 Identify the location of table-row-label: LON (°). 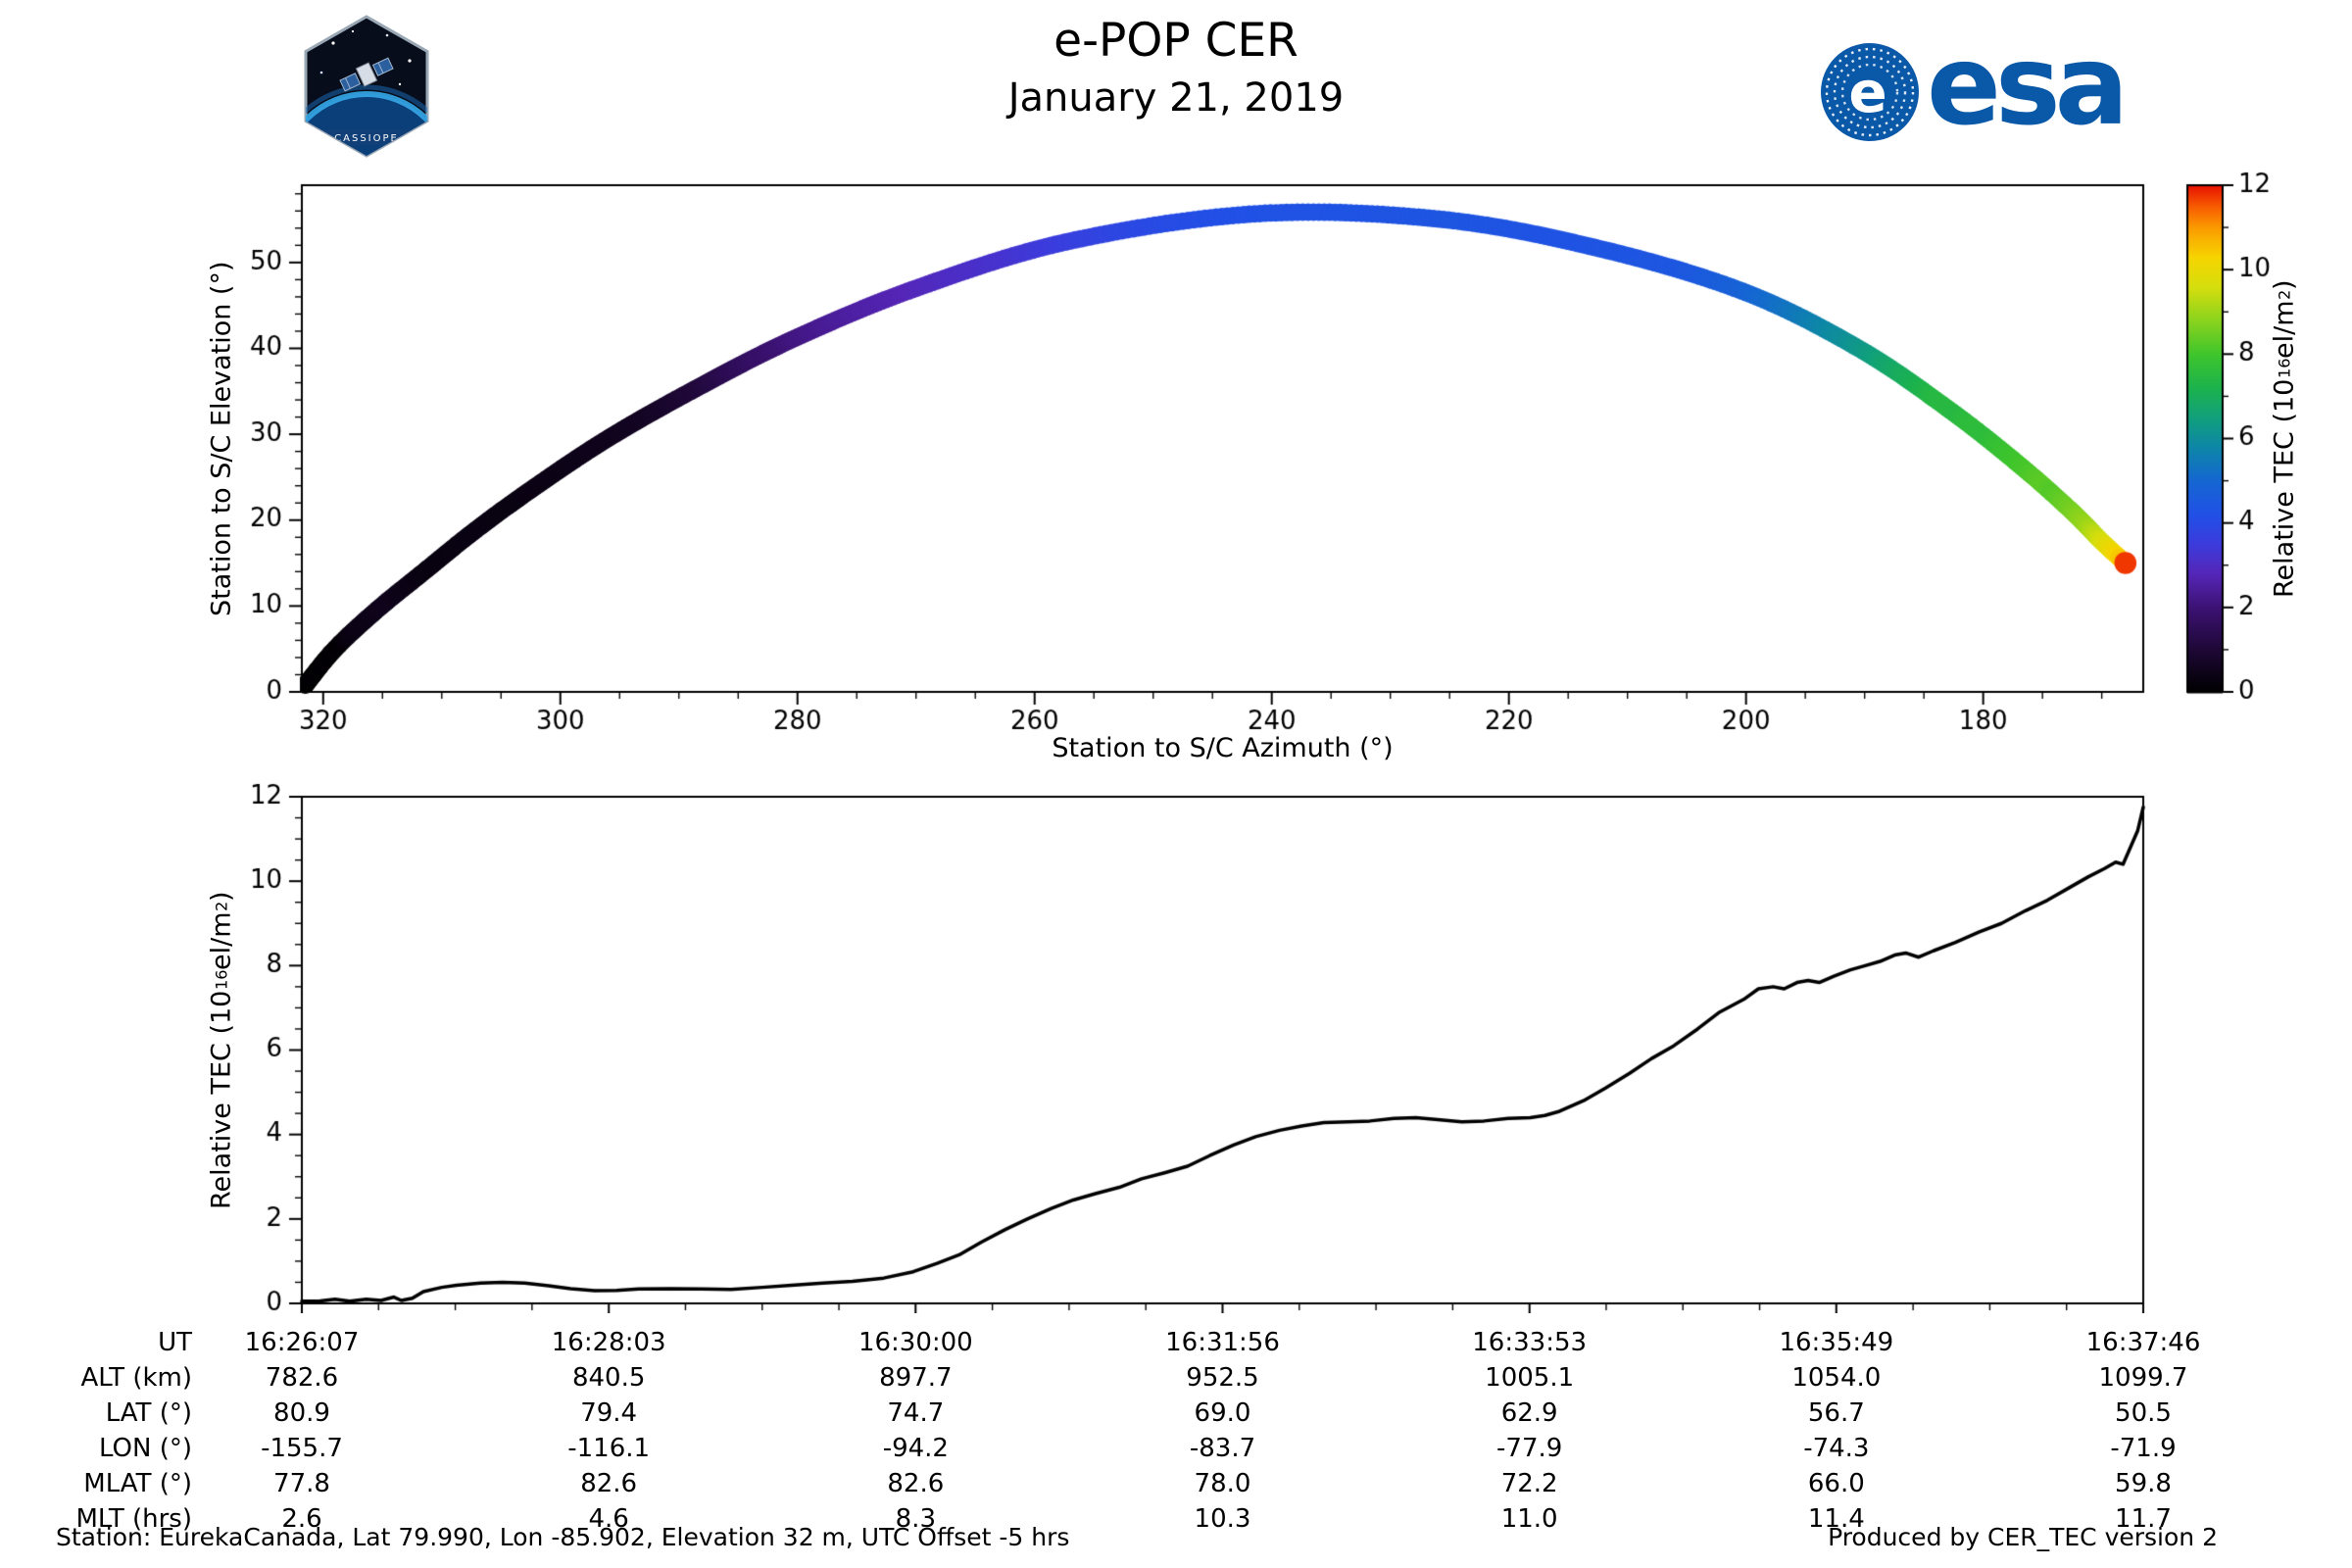
(145, 1448).